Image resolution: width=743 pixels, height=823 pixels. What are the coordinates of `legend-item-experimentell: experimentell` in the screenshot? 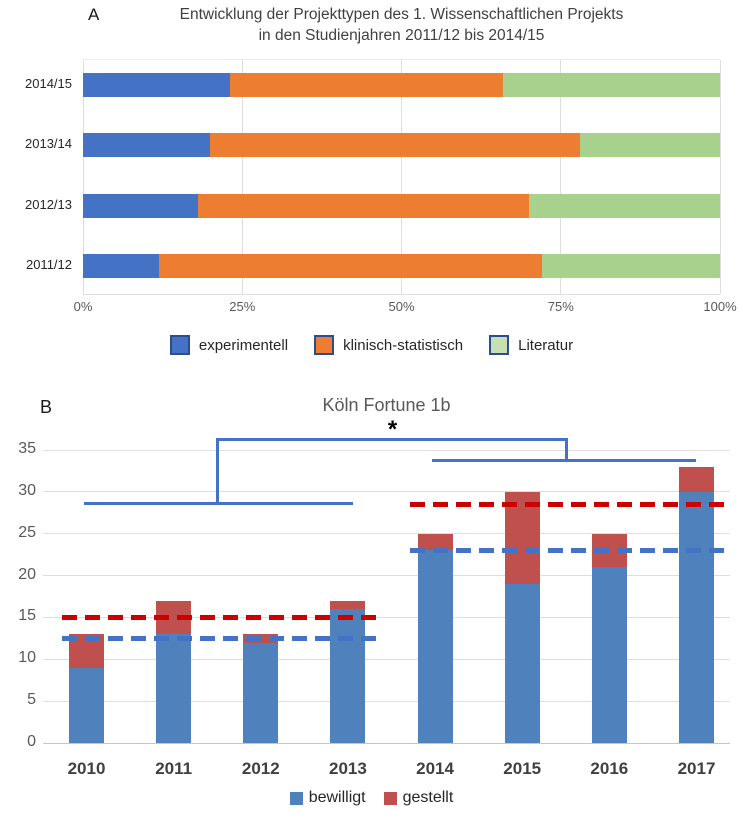 It's located at (229, 345).